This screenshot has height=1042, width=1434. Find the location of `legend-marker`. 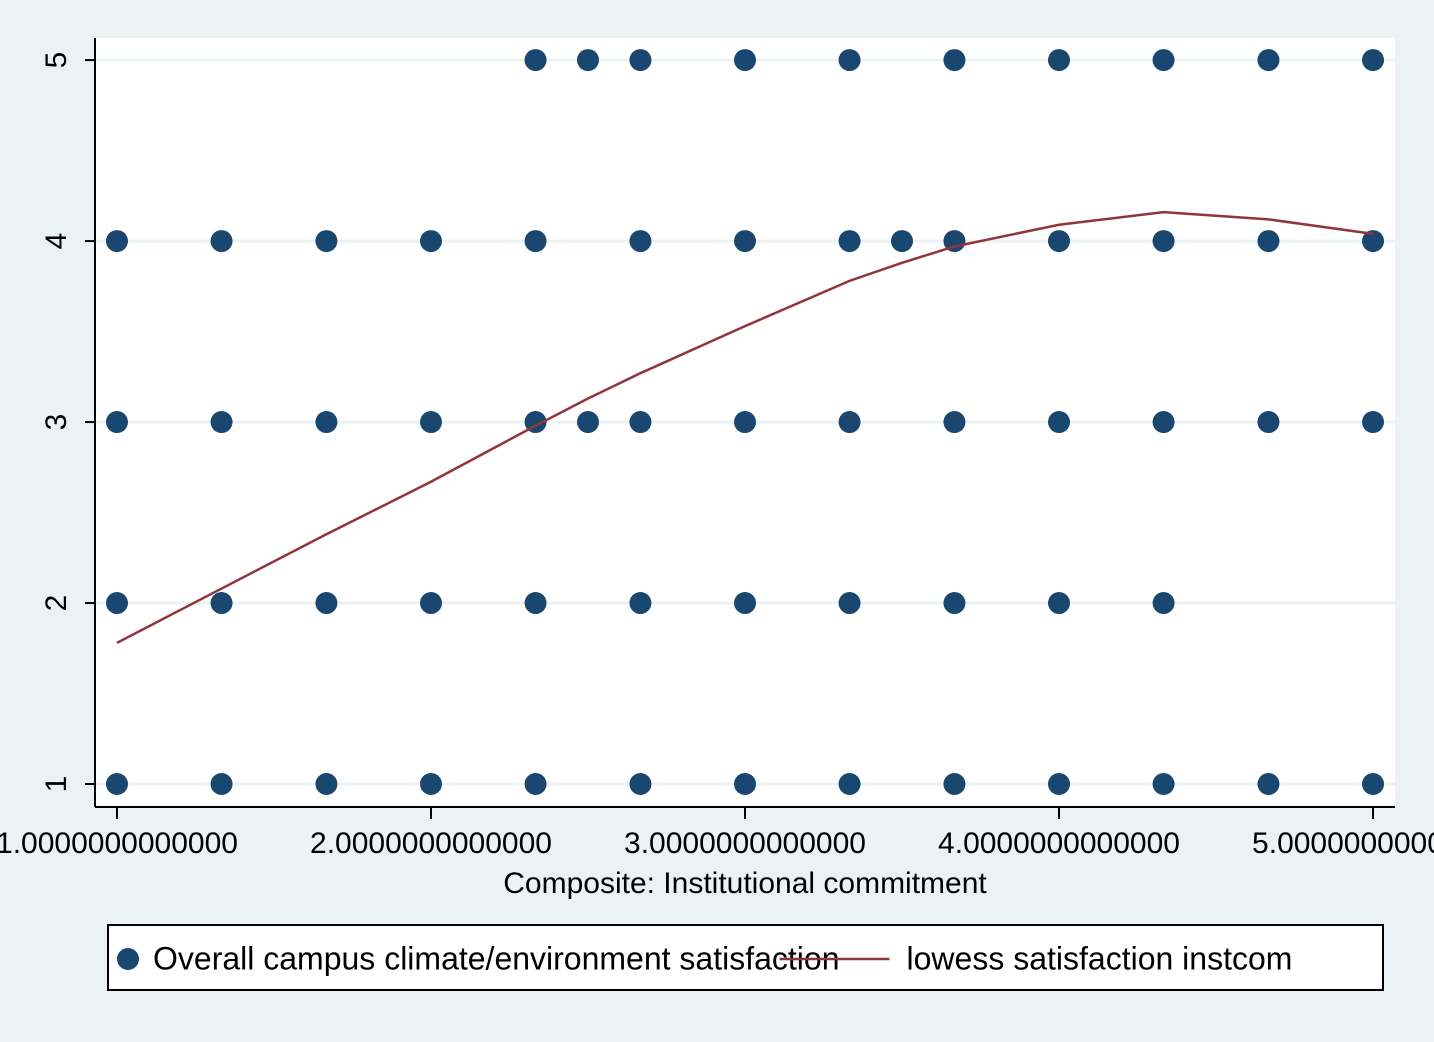

legend-marker is located at coordinates (128, 959).